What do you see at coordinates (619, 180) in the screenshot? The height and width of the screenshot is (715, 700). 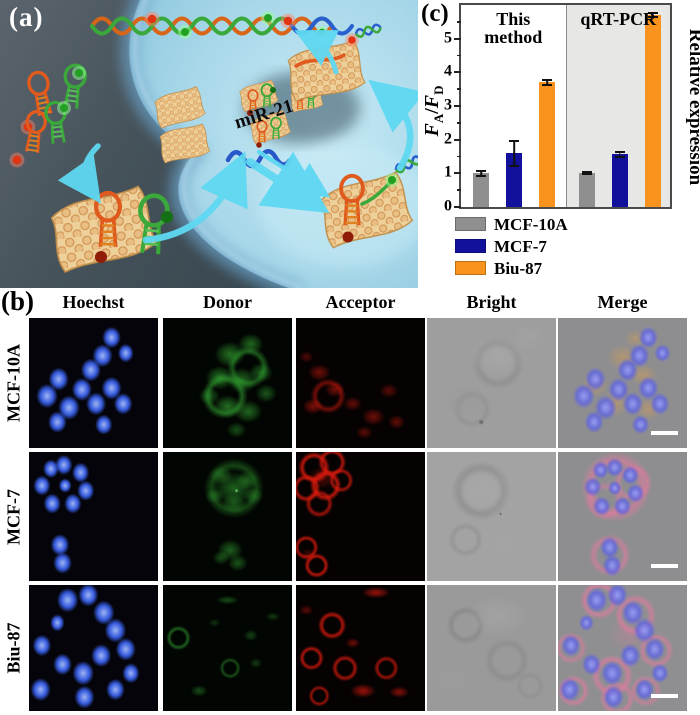 I see `bar-mcf-7-g1` at bounding box center [619, 180].